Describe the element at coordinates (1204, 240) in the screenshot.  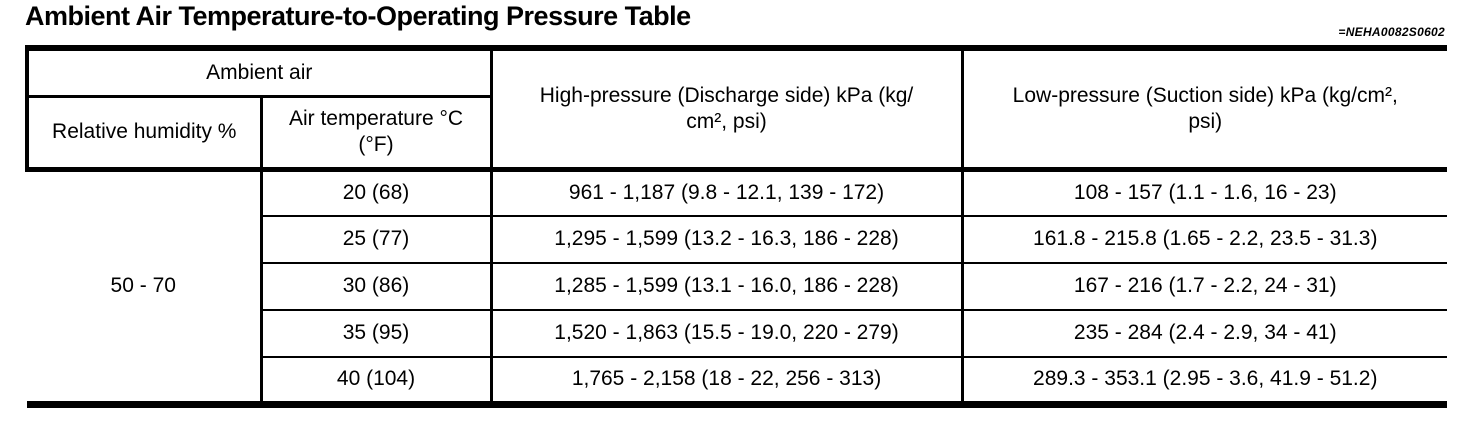
I see `cell-low-pressure: 161.8 - 215.8 (1.65 - 2.2, 23.5 - 31.3)` at that location.